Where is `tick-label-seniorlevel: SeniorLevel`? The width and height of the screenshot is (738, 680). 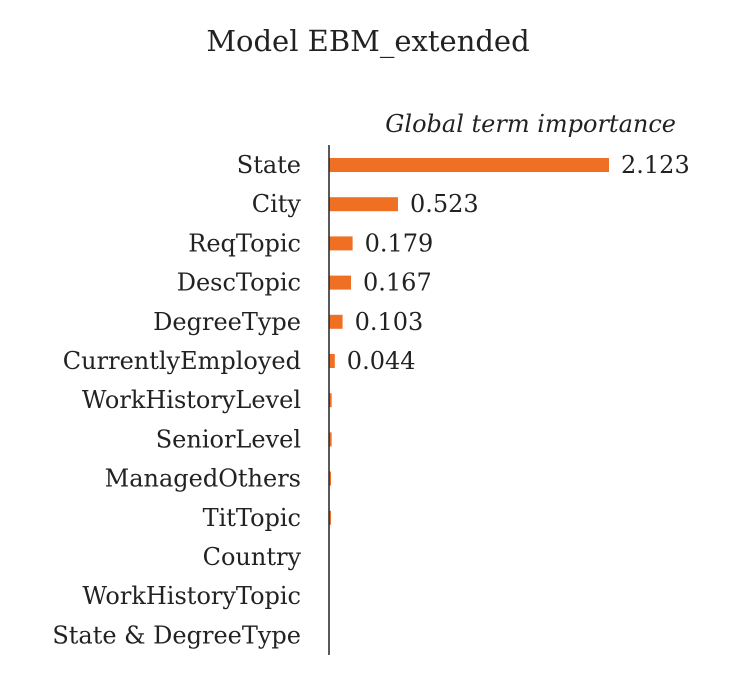 tick-label-seniorlevel: SeniorLevel is located at coordinates (228, 439).